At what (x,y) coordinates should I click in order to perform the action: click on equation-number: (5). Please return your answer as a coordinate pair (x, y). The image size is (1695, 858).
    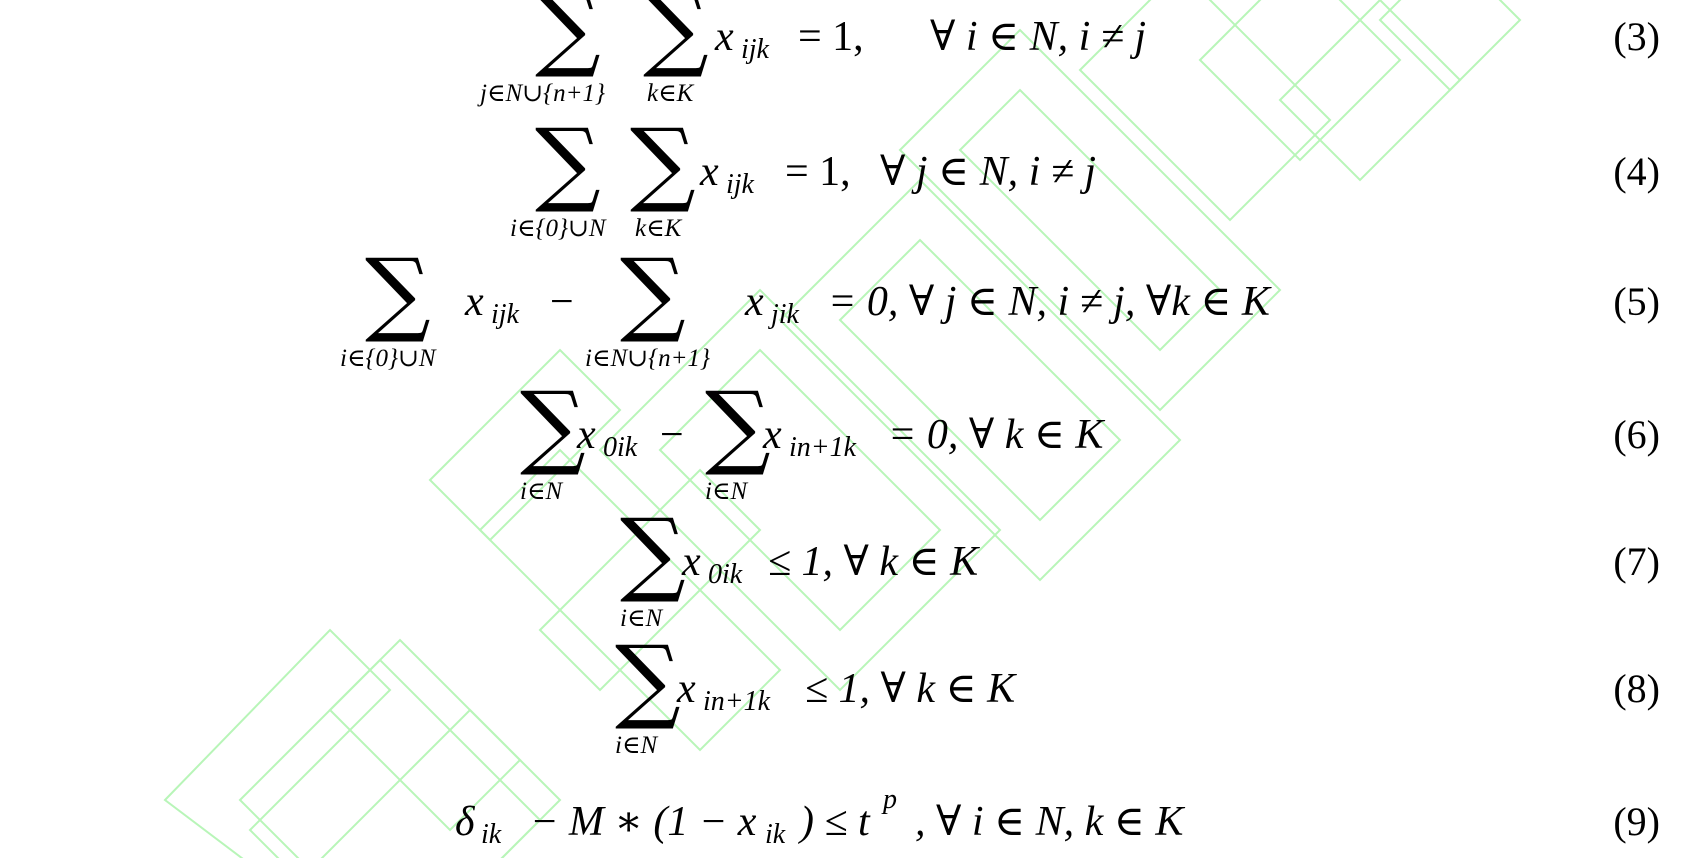
    Looking at the image, I should click on (1636, 301).